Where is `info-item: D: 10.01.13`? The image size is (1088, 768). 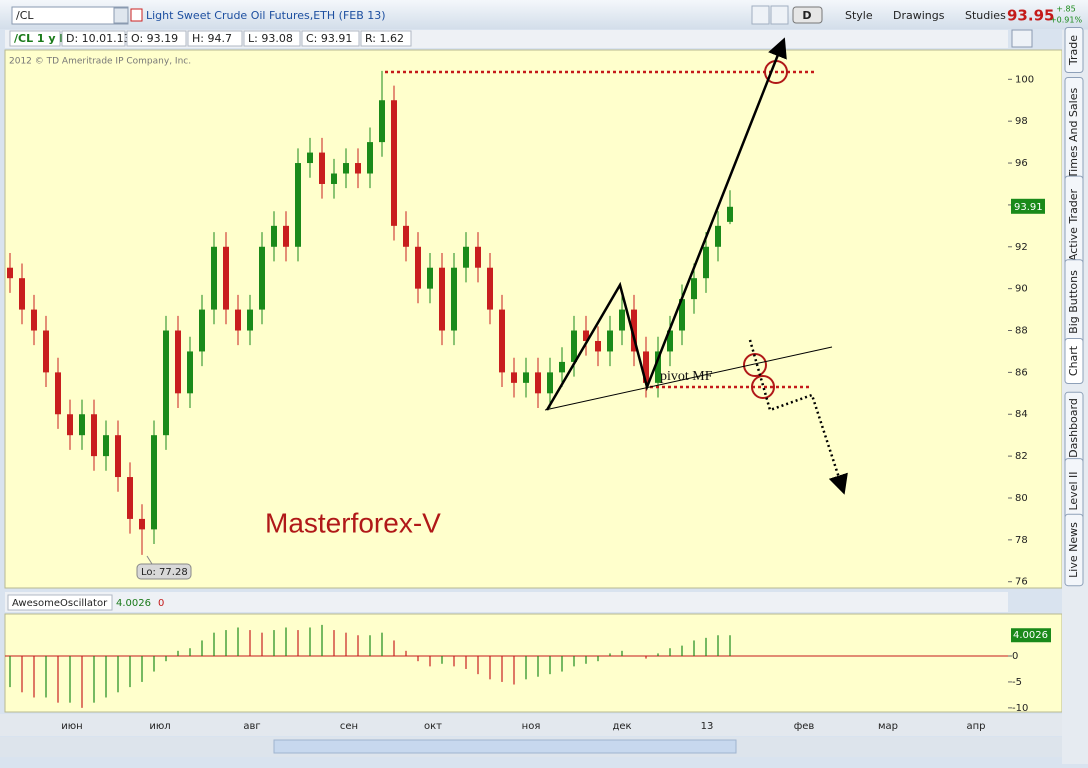 info-item: D: 10.01.13 is located at coordinates (98, 38).